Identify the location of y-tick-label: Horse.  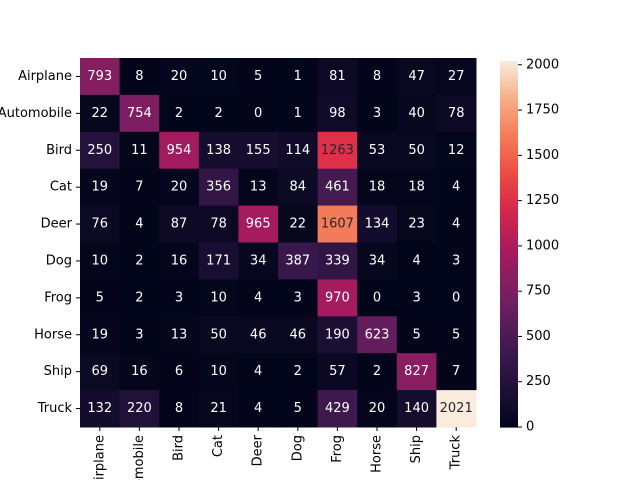
(53, 334).